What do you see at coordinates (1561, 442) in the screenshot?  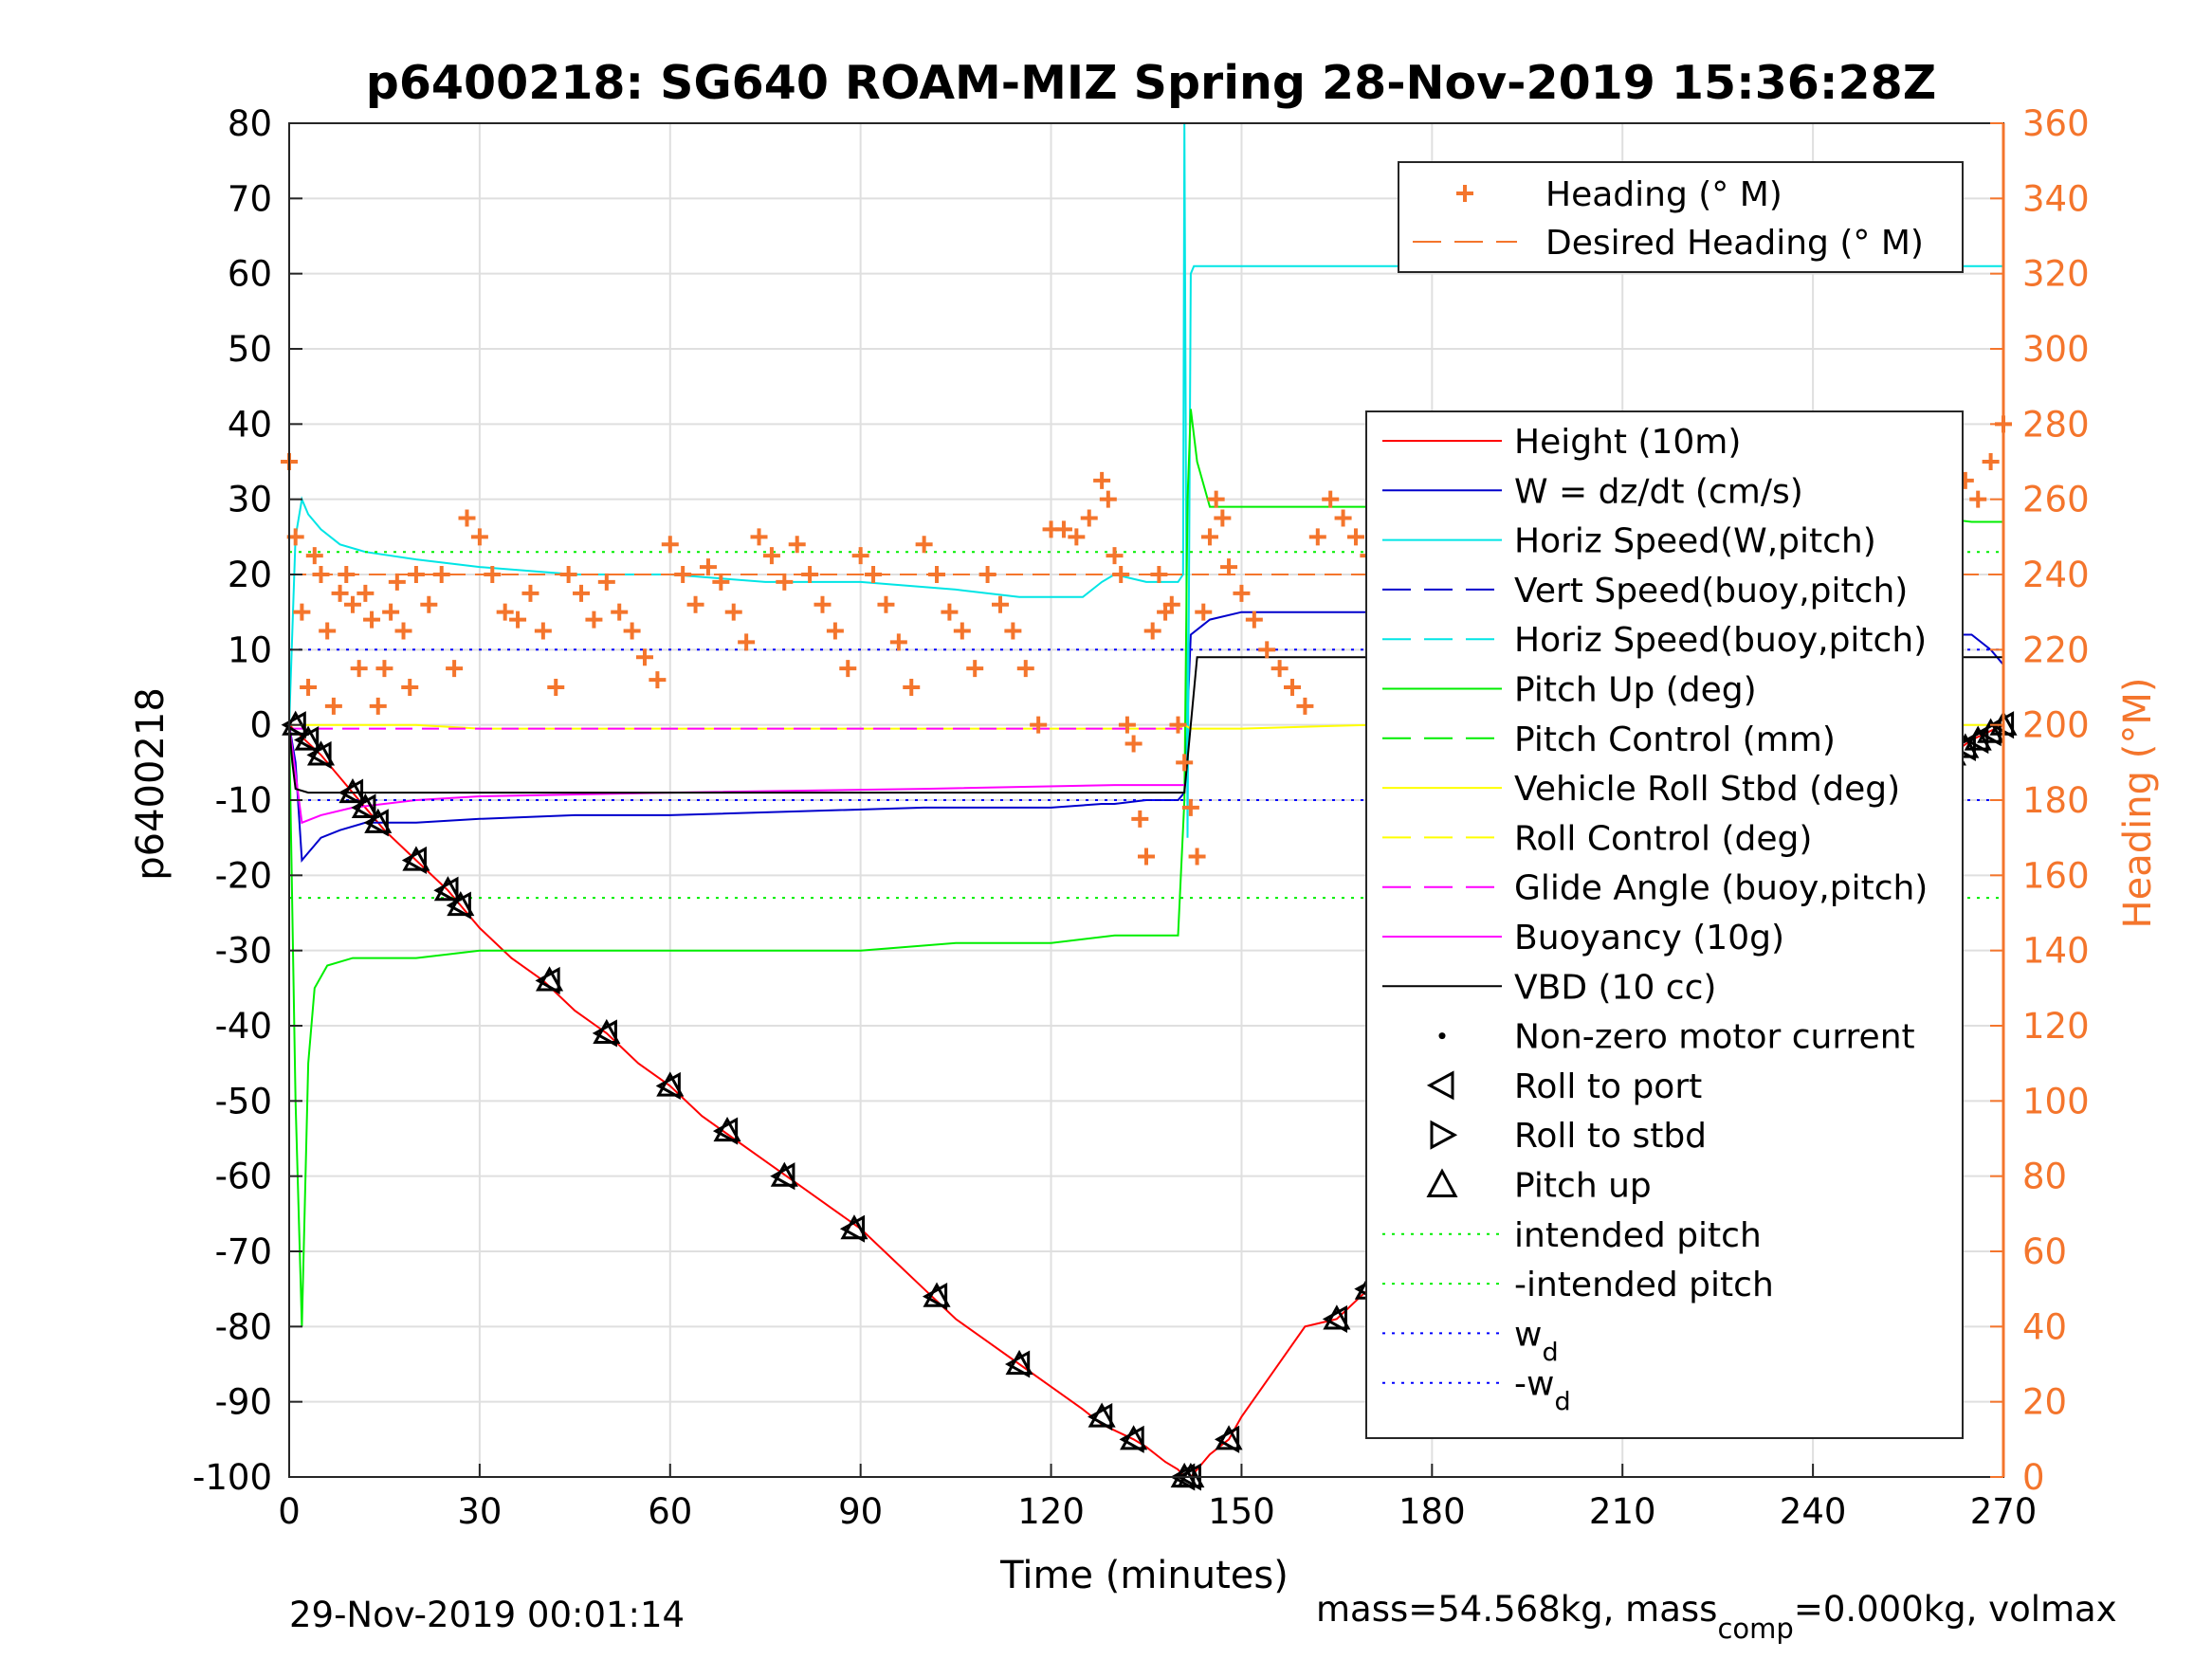 I see `legend-entry-height-10m: Height (10m)` at bounding box center [1561, 442].